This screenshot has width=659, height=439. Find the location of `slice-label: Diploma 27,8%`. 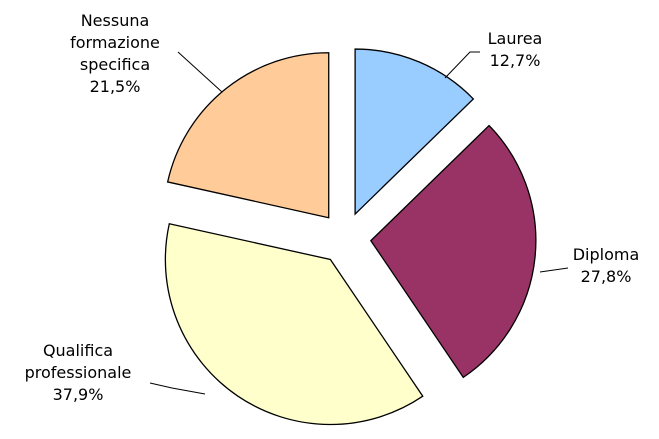

slice-label: Diploma 27,8% is located at coordinates (605, 266).